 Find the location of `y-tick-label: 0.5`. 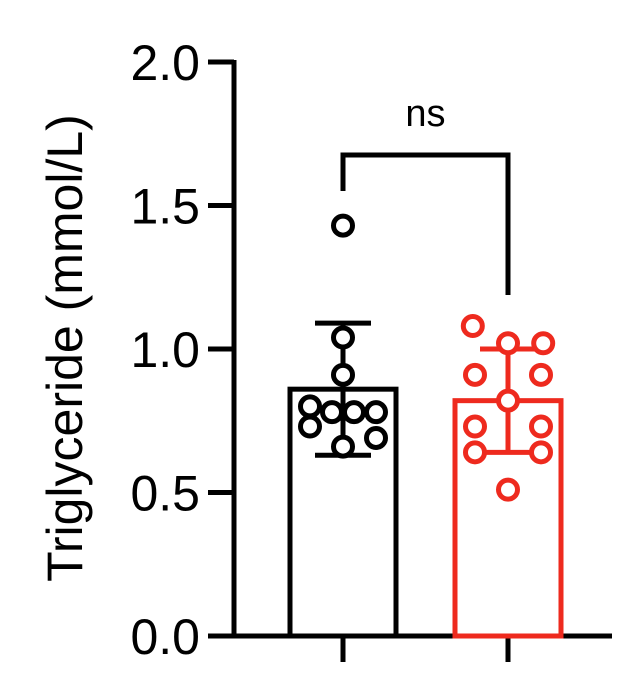

y-tick-label: 0.5 is located at coordinates (165, 494).